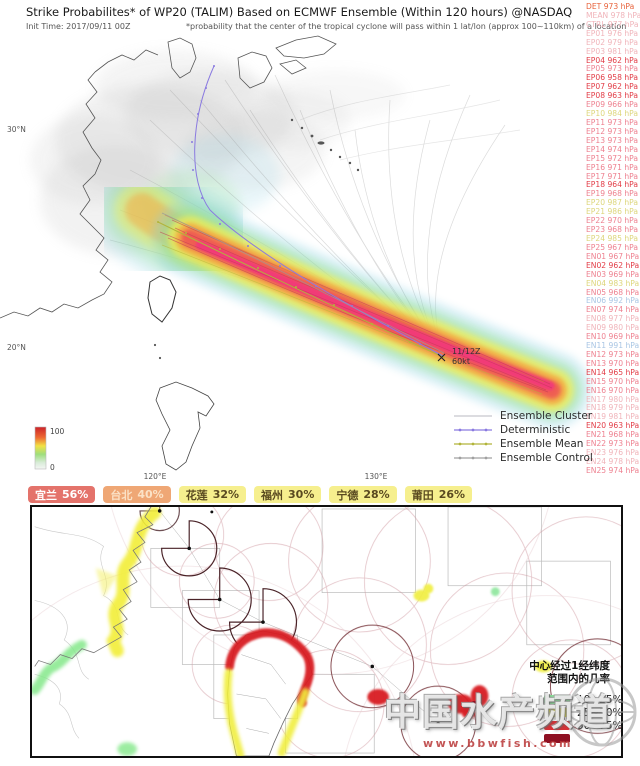  What do you see at coordinates (612, 221) in the screenshot?
I see `ensemble-member: EP22 970 hPa` at bounding box center [612, 221].